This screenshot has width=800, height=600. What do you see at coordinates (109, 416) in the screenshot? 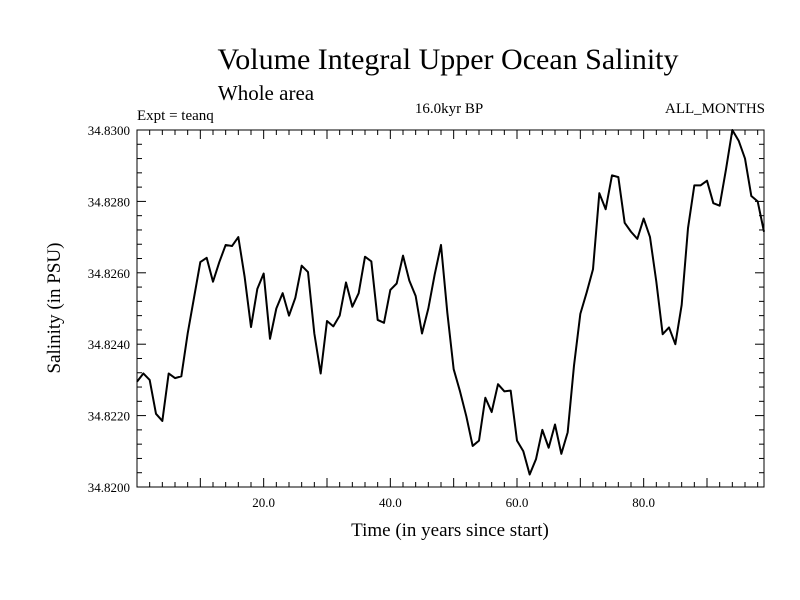
I see `y-tick-label: 34.8220` at bounding box center [109, 416].